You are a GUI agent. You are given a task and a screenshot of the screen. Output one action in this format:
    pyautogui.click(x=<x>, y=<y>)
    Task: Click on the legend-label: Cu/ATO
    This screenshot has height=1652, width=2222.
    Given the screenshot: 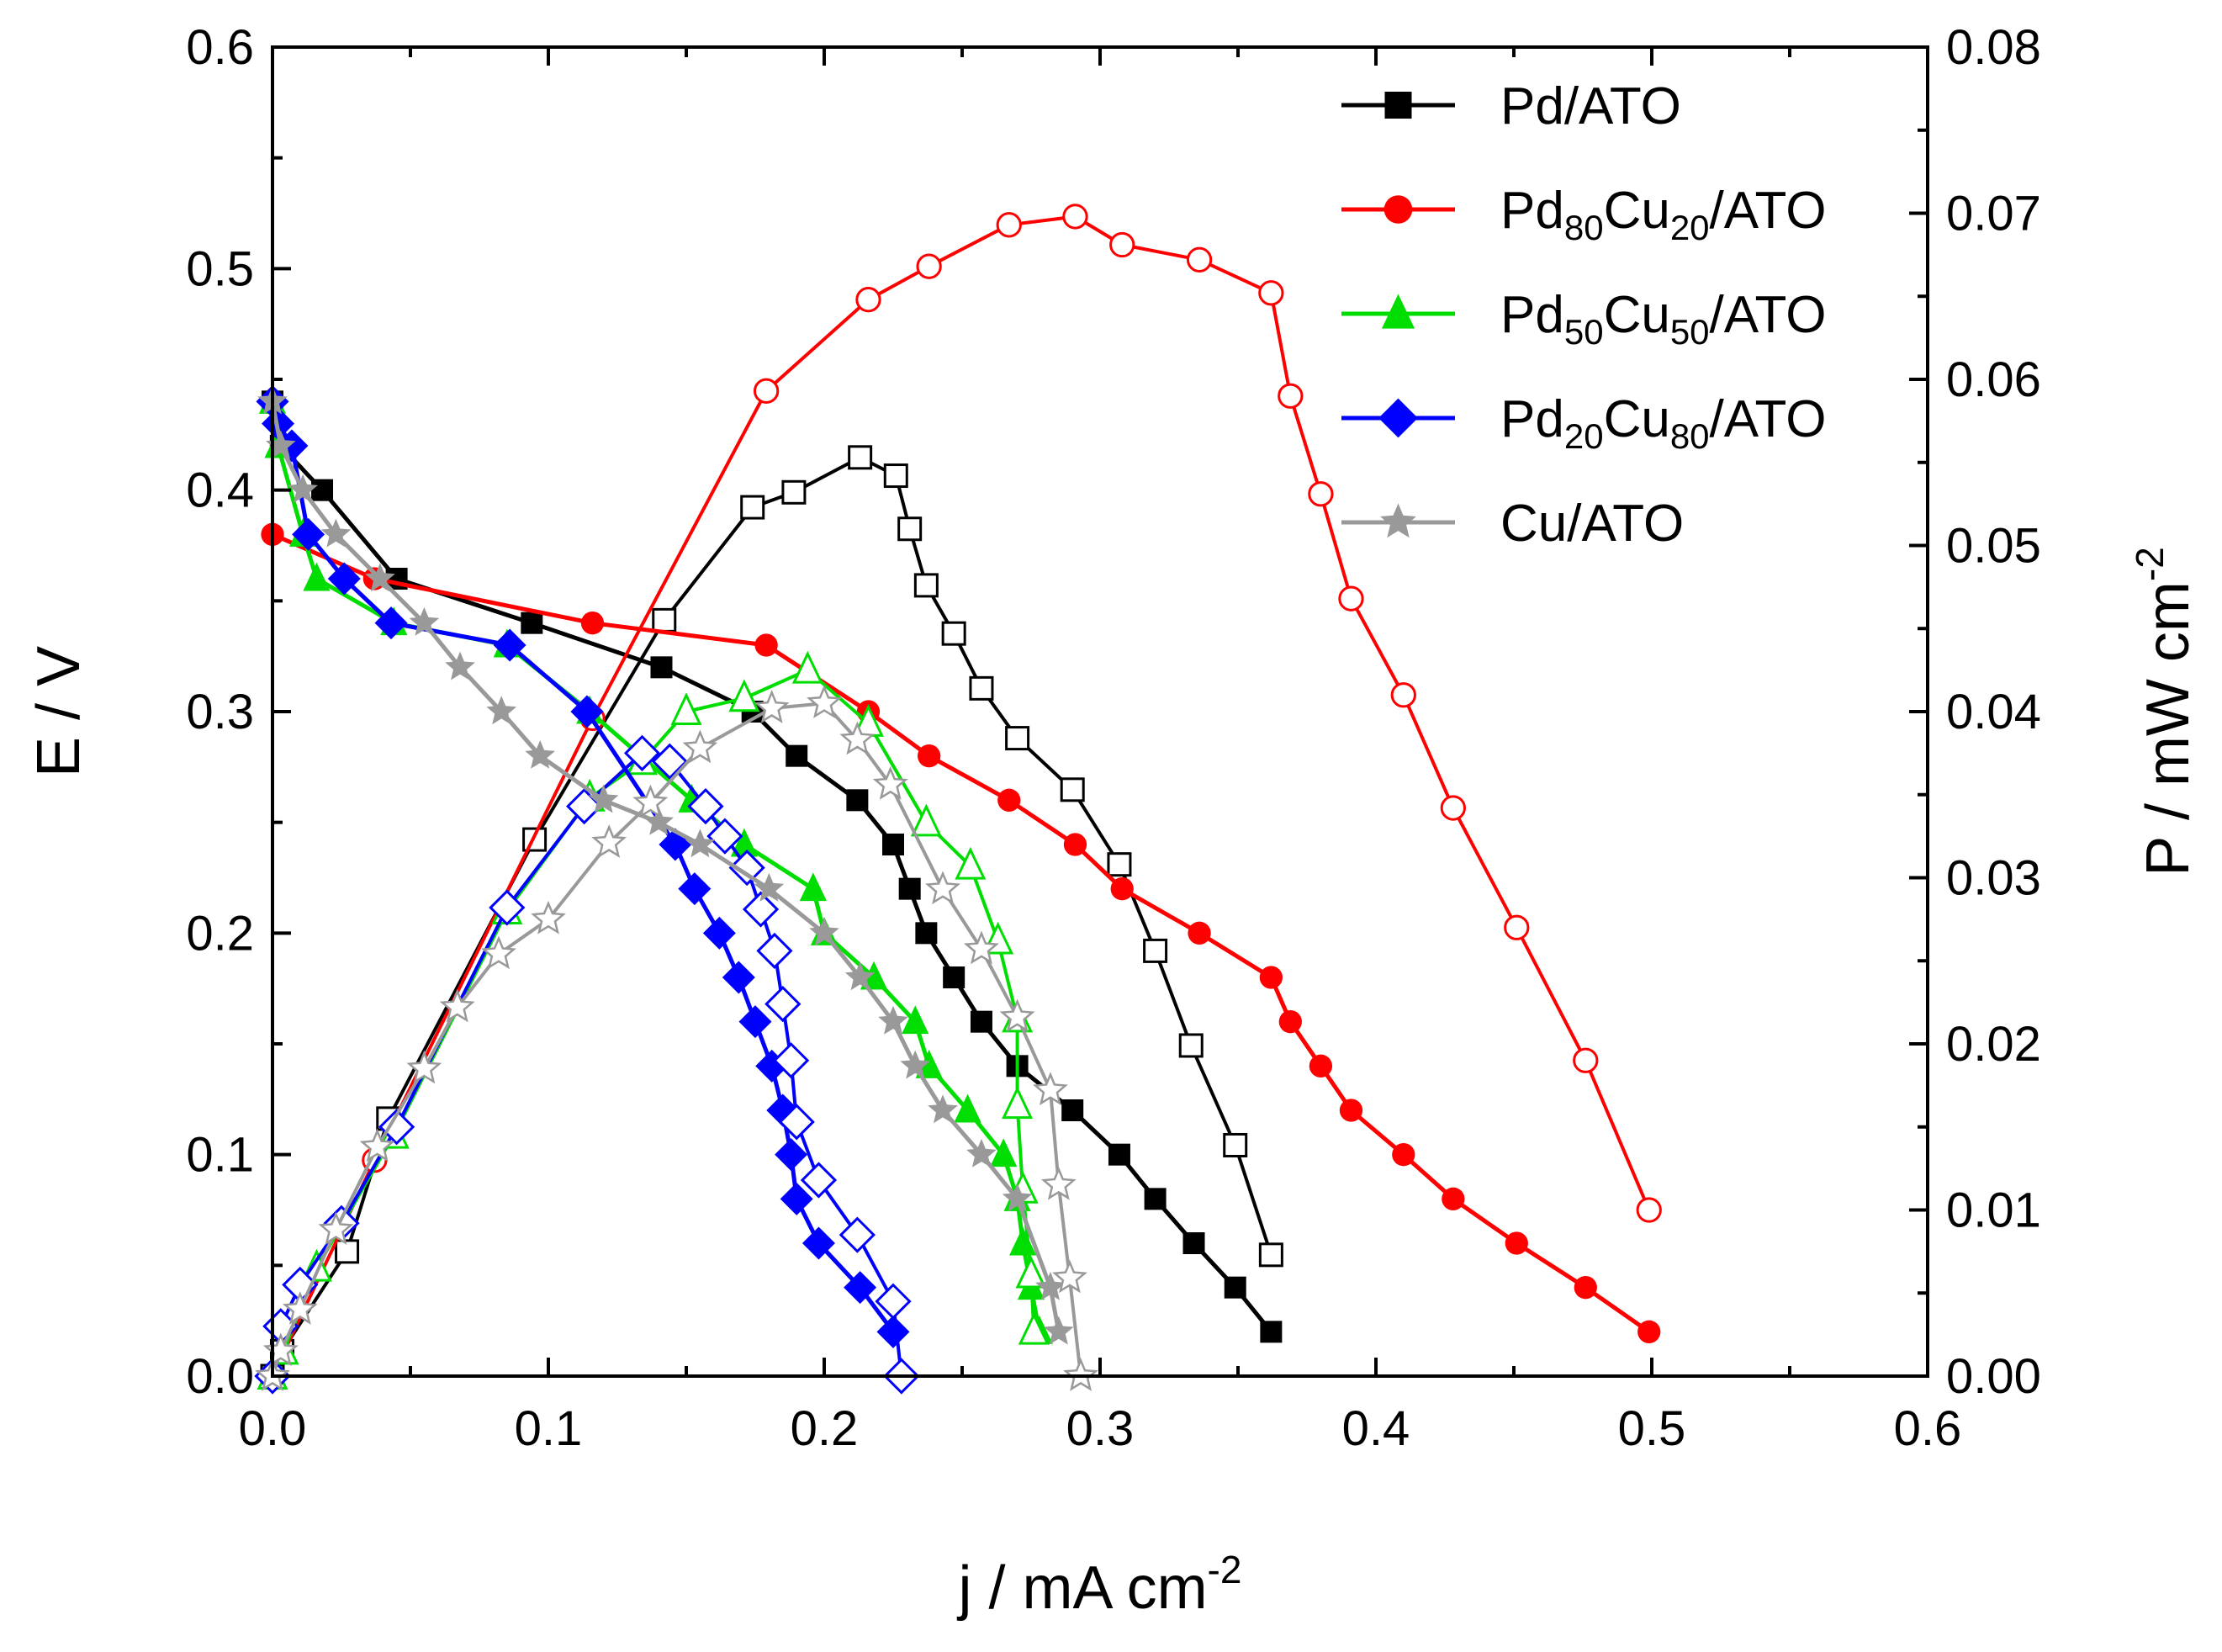 What is the action you would take?
    pyautogui.click(x=1592, y=524)
    